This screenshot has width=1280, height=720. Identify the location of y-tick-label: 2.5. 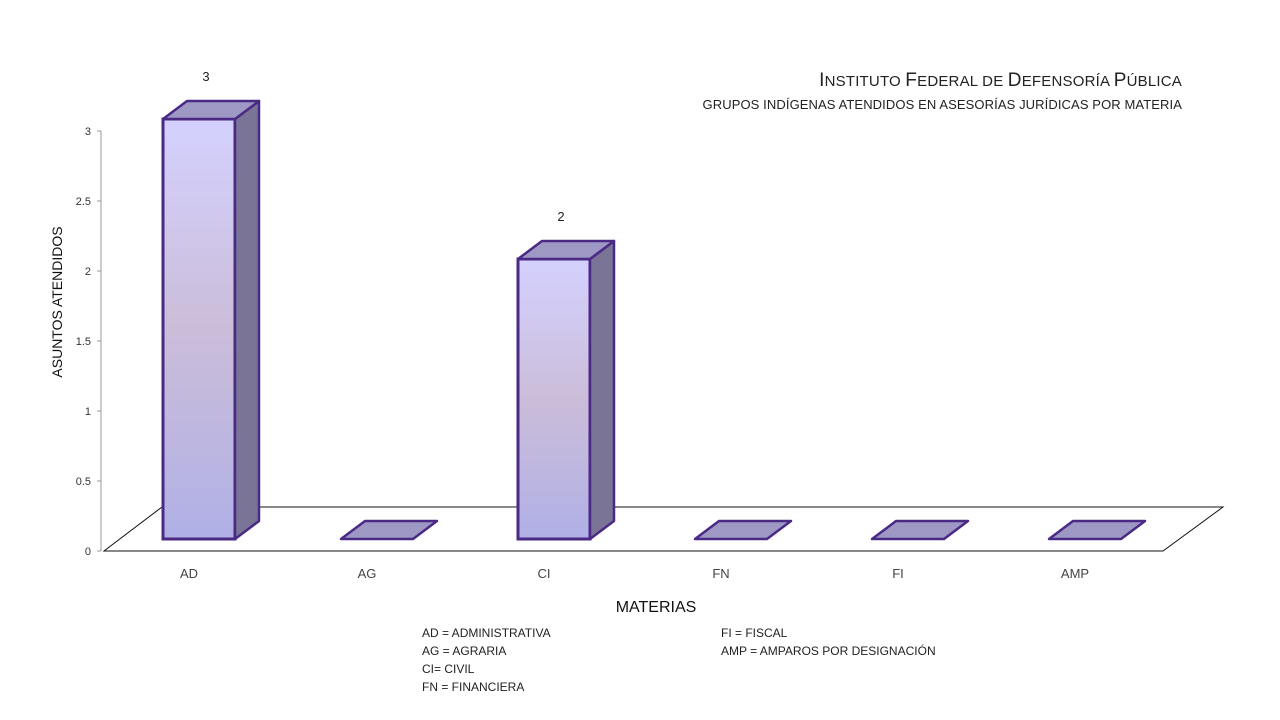
(83, 202).